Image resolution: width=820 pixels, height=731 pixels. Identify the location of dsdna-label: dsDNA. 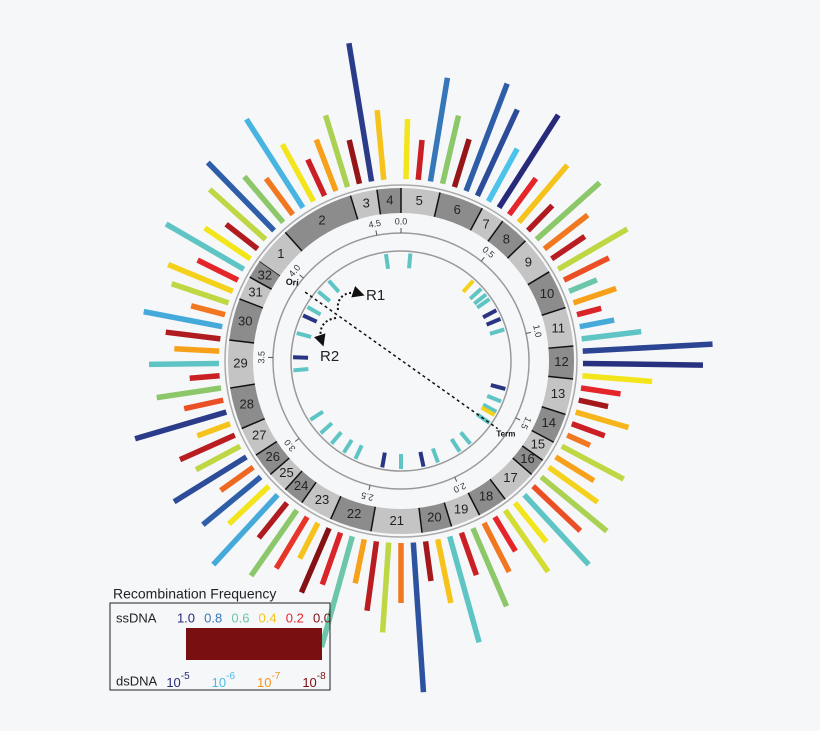
(137, 680).